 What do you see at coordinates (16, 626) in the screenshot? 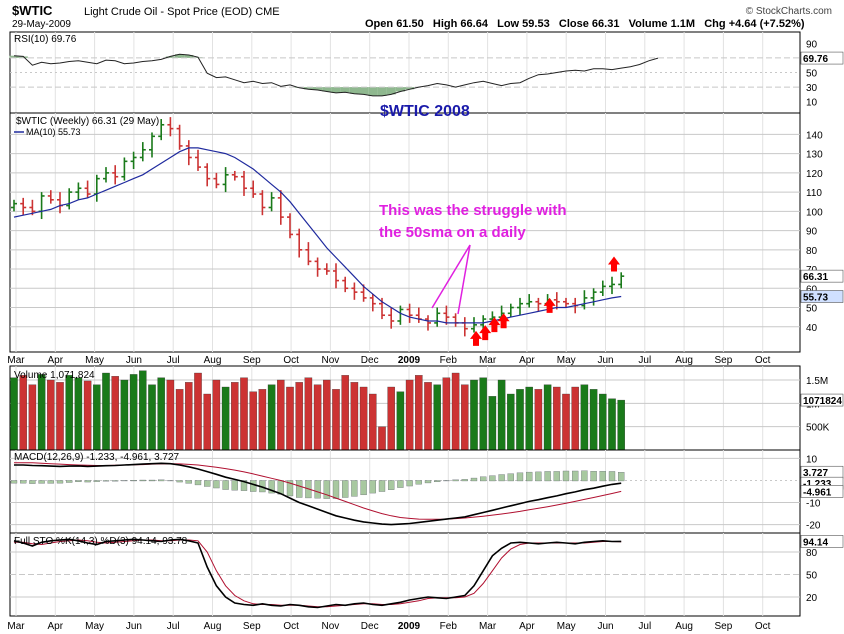
I see `bottom-x-axis-label: Mar` at bounding box center [16, 626].